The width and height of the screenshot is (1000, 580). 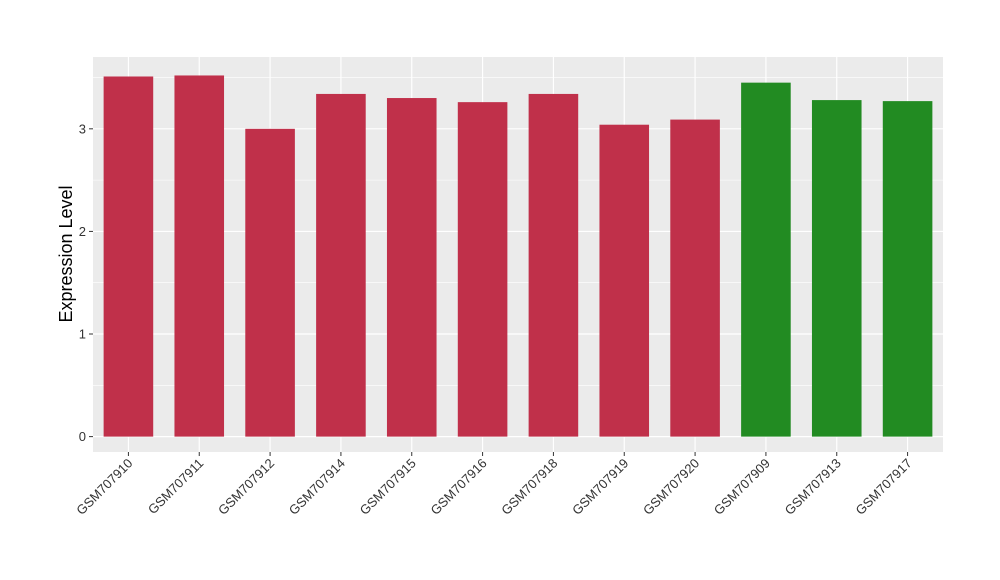 I want to click on y-axis-title: Expression Level, so click(x=66, y=253).